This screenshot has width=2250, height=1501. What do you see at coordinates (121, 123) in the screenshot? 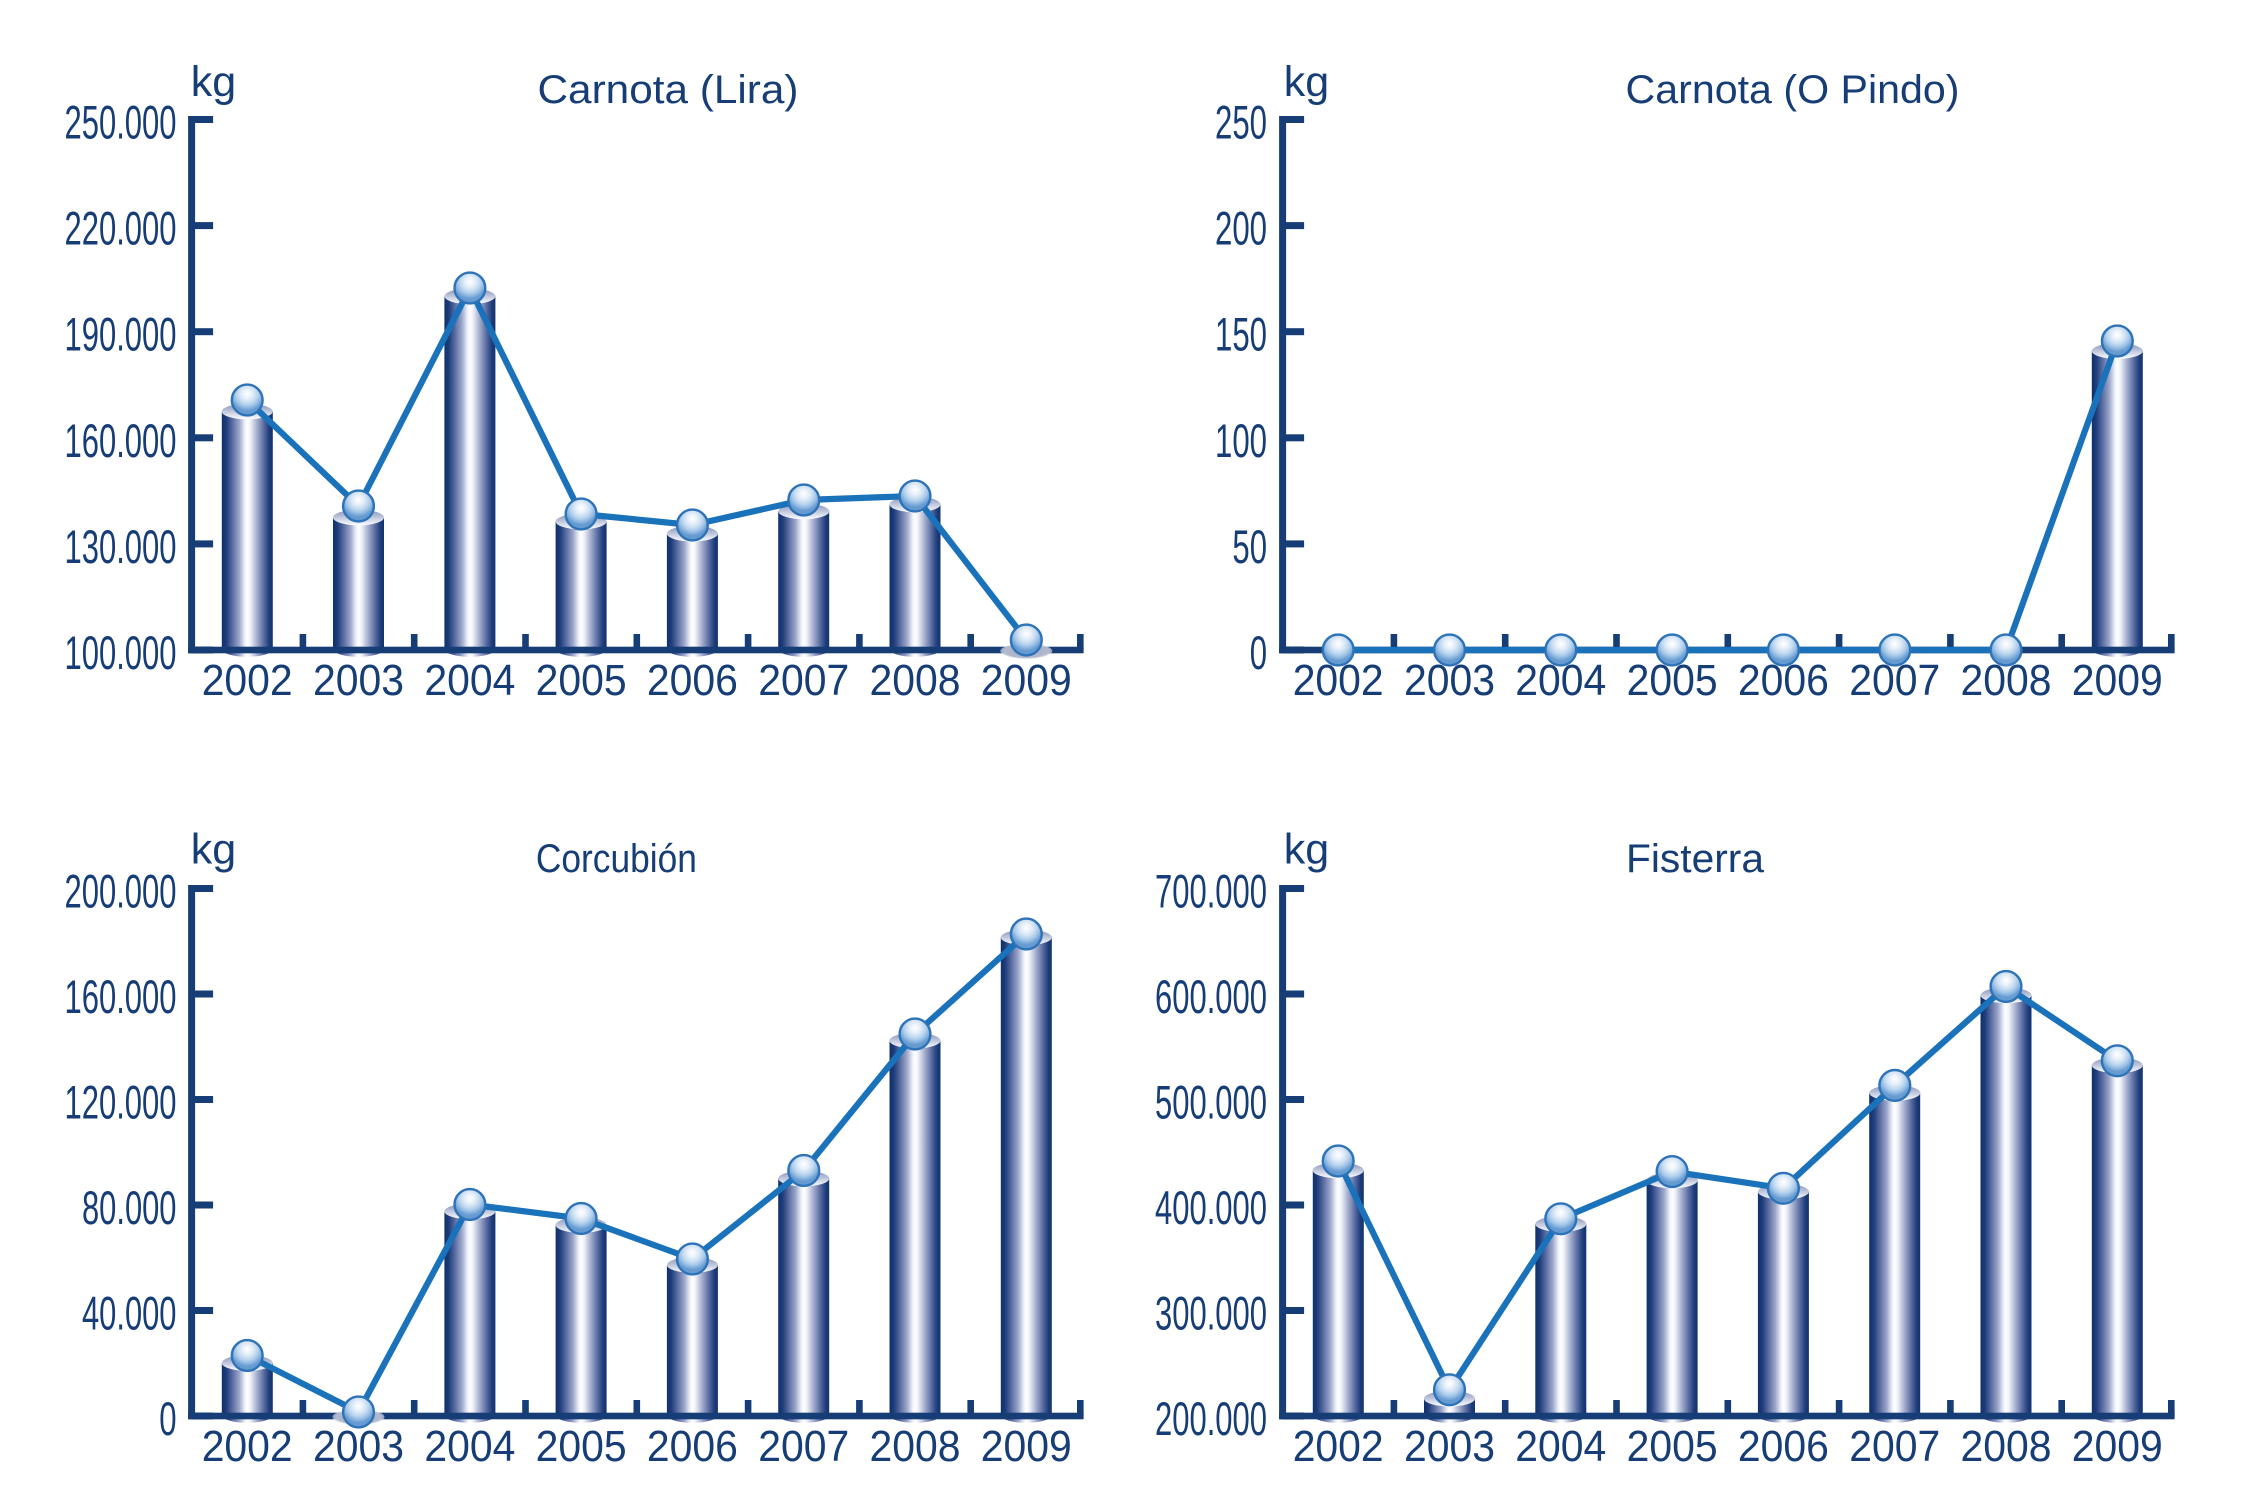
I see `svg-text: 250.000` at bounding box center [121, 123].